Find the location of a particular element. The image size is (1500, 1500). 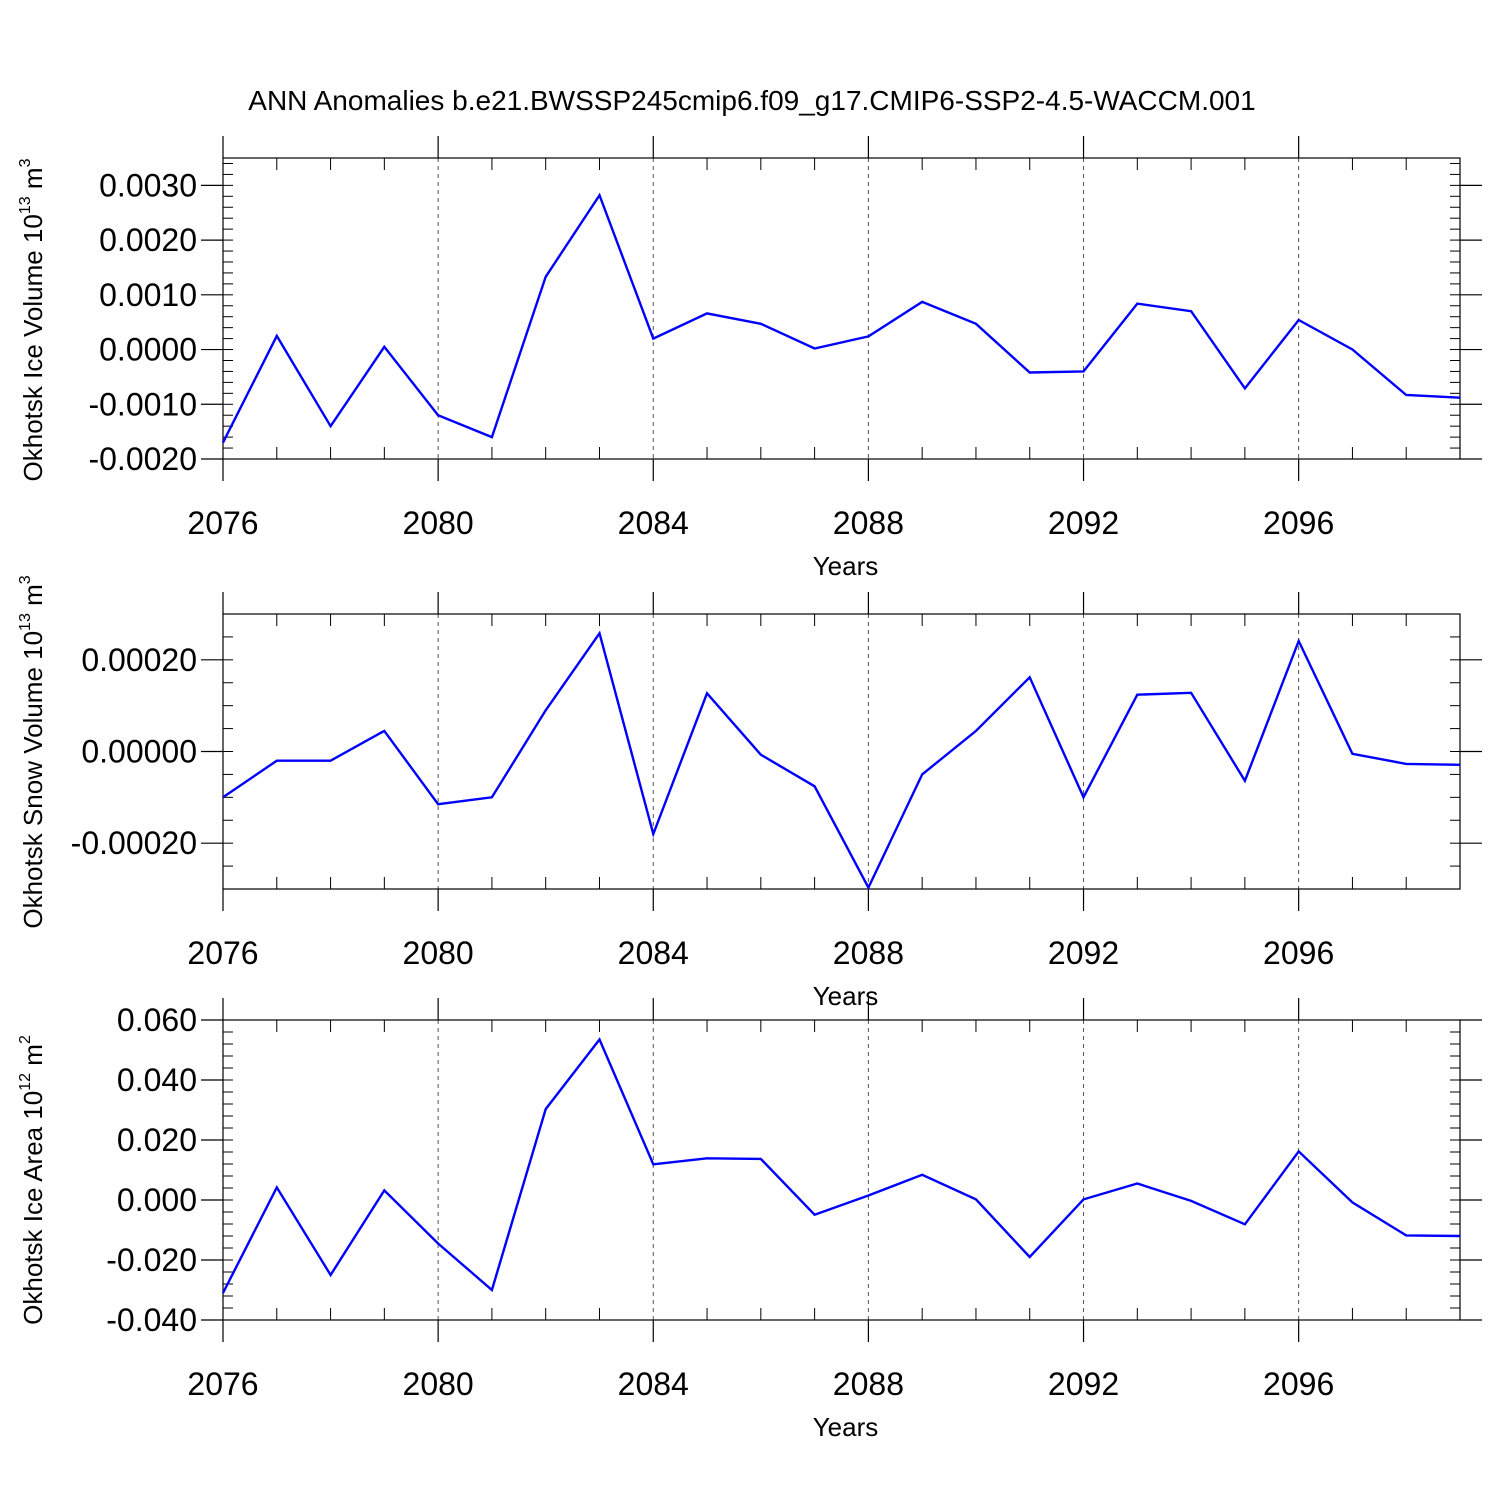

y-axis-label: Okhotsk Ice Volume 1013 m3 is located at coordinates (32, 319).